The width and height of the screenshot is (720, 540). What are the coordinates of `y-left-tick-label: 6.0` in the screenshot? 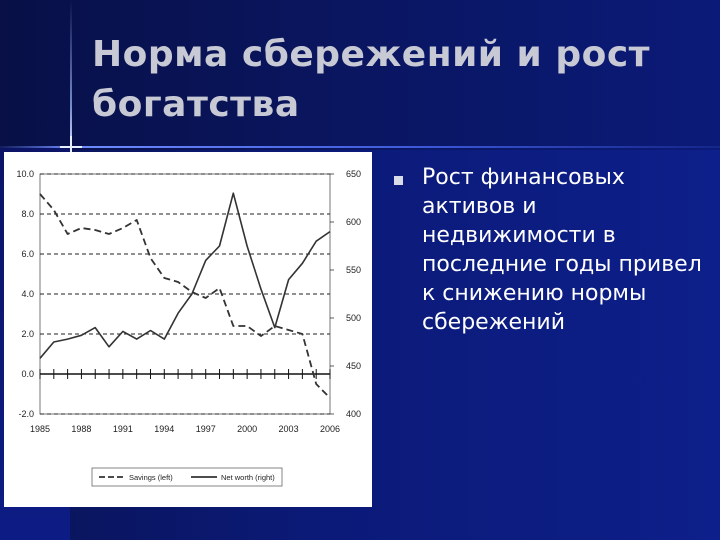 It's located at (27, 254).